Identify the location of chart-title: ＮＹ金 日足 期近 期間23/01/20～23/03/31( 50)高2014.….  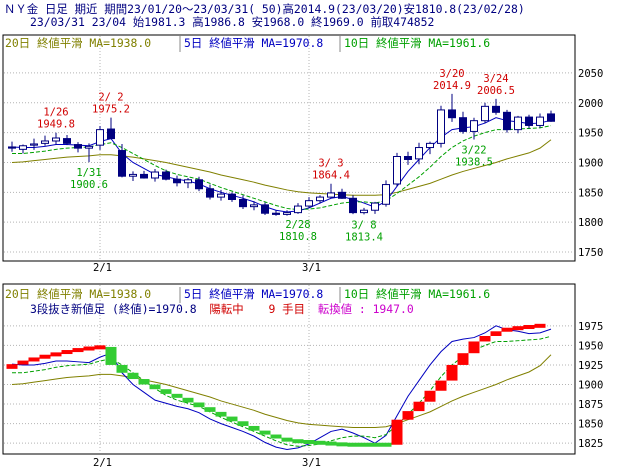
(264, 9).